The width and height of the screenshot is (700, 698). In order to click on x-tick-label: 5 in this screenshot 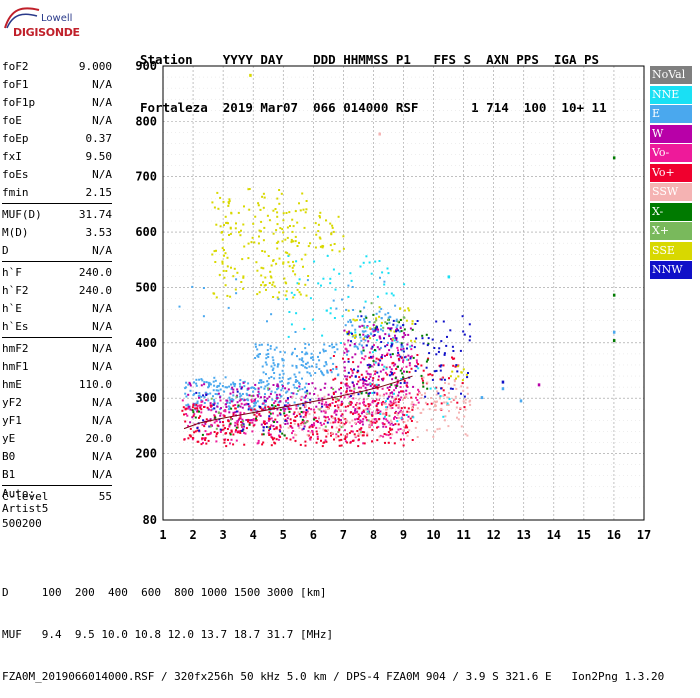, I will do `click(283, 535)`.